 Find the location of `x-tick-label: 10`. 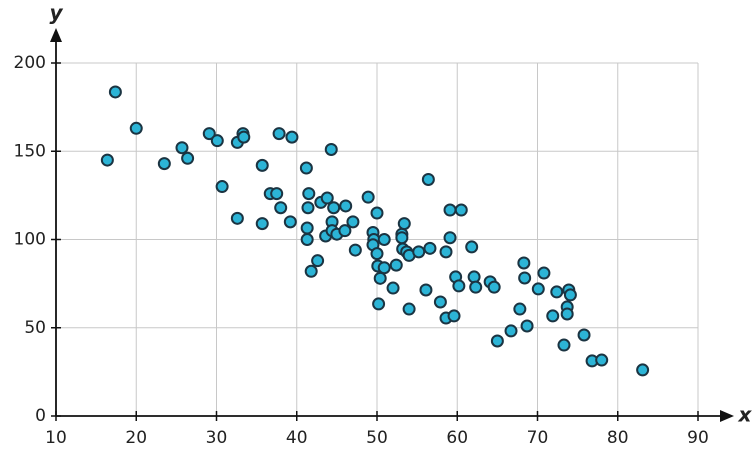

x-tick-label: 10 is located at coordinates (56, 438).